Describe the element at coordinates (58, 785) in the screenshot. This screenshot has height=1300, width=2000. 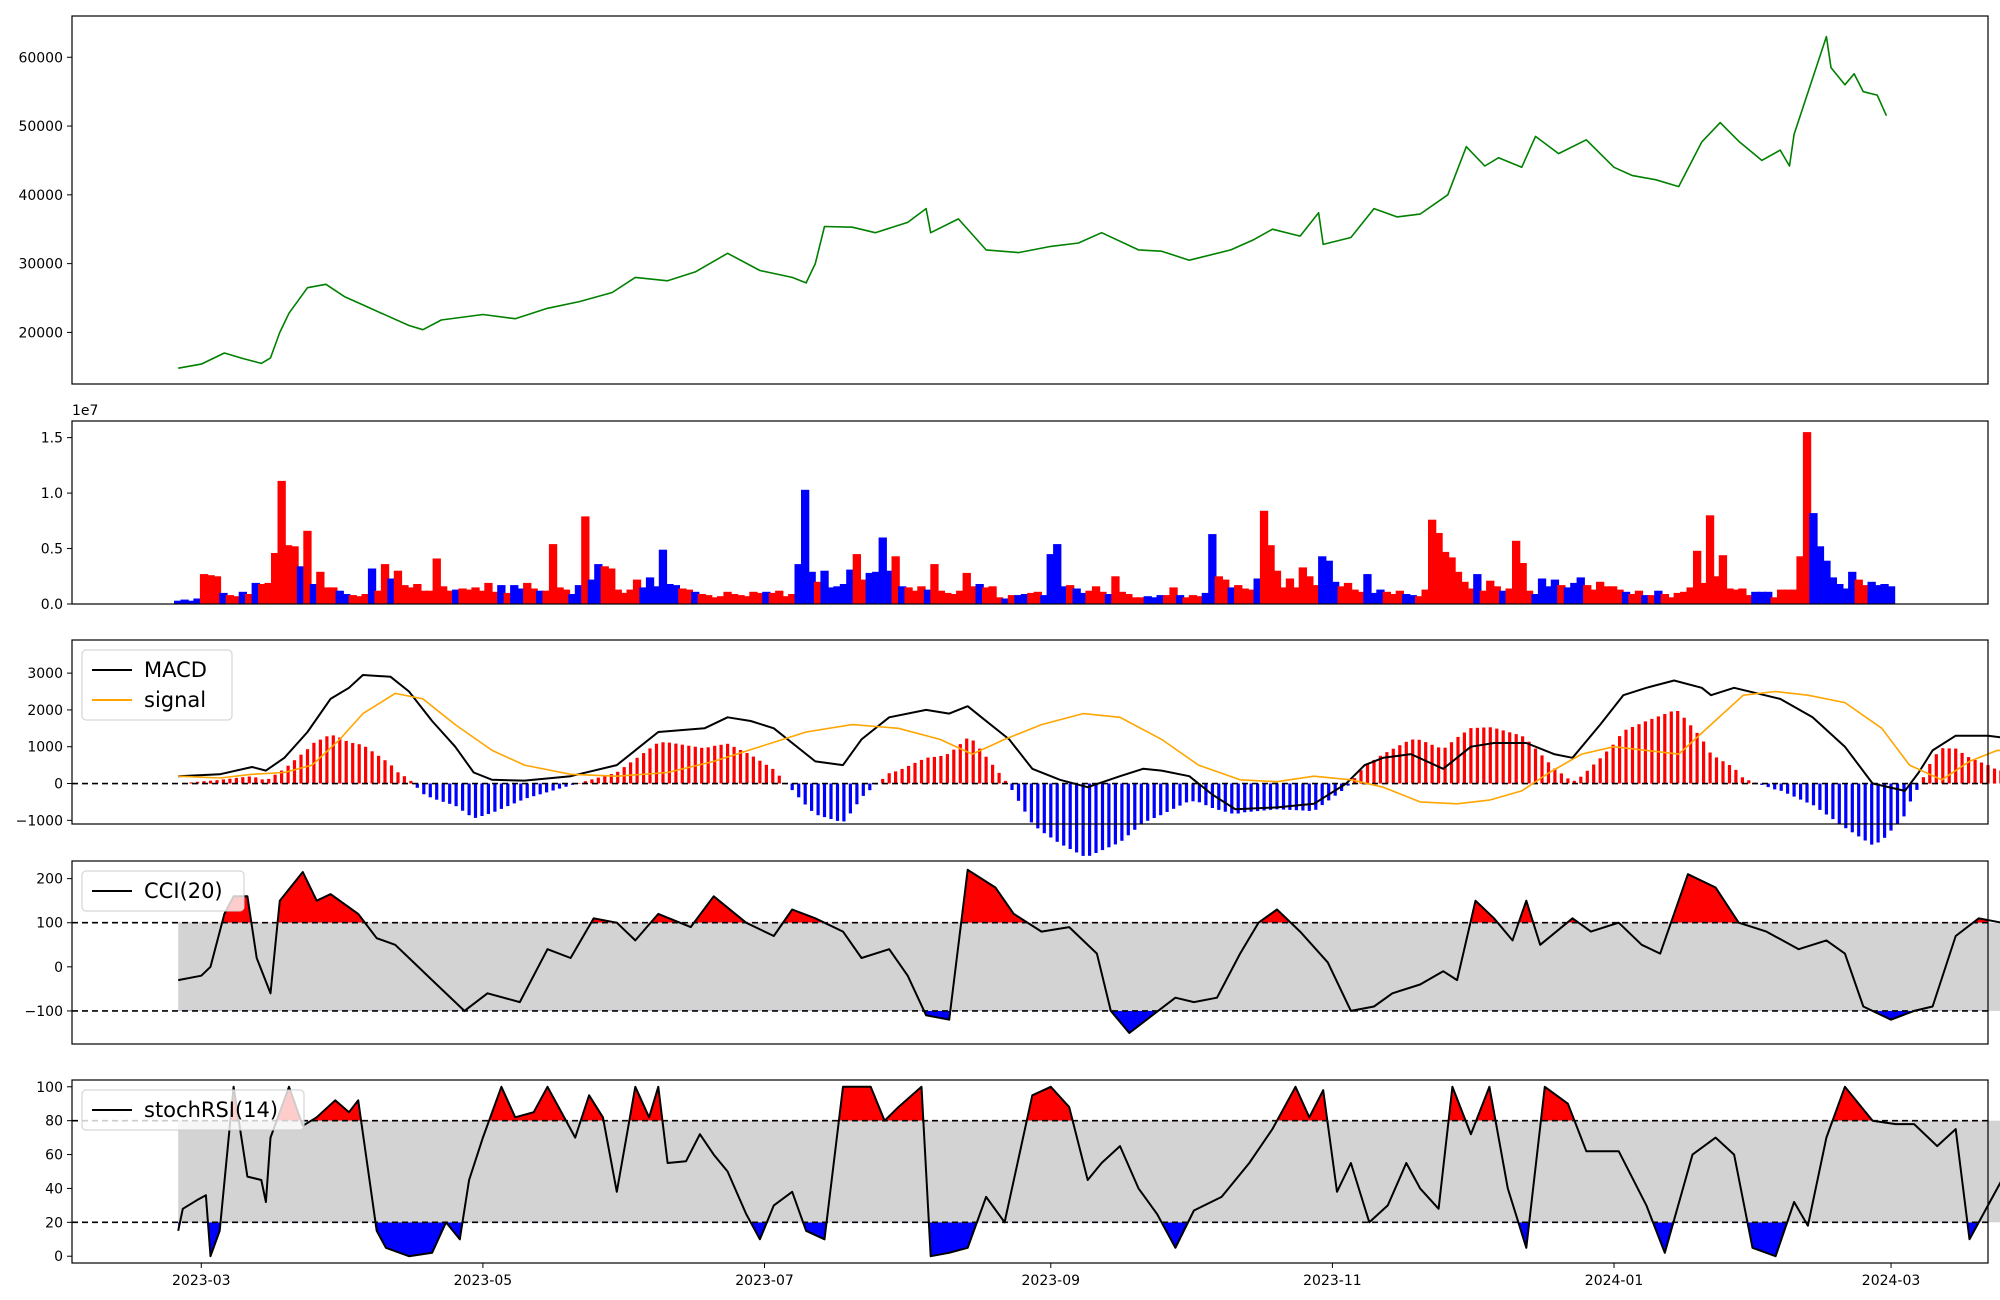
I see `macd-ytick-label: 0` at that location.